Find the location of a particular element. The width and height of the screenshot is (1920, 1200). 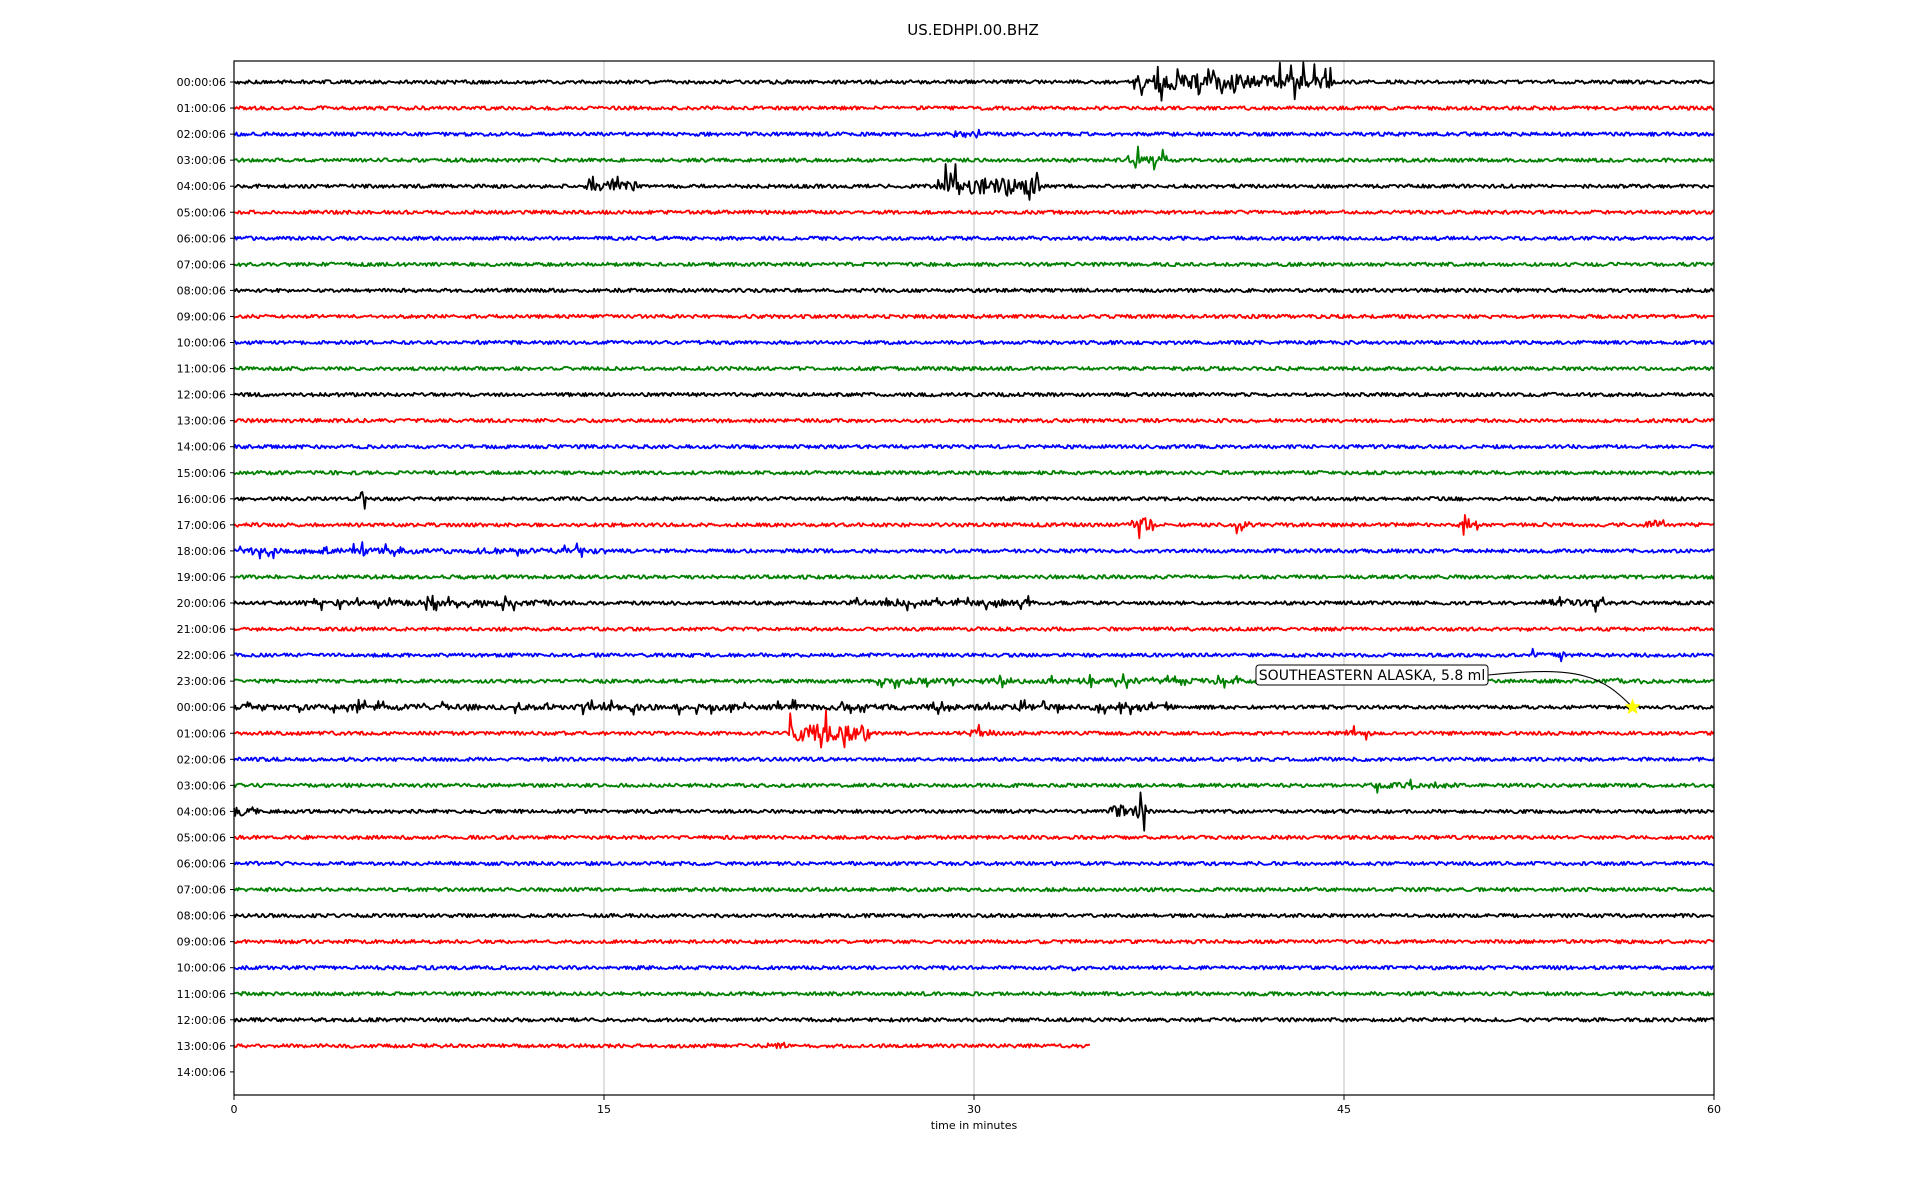

x-tick-label: 0 is located at coordinates (234, 1109).